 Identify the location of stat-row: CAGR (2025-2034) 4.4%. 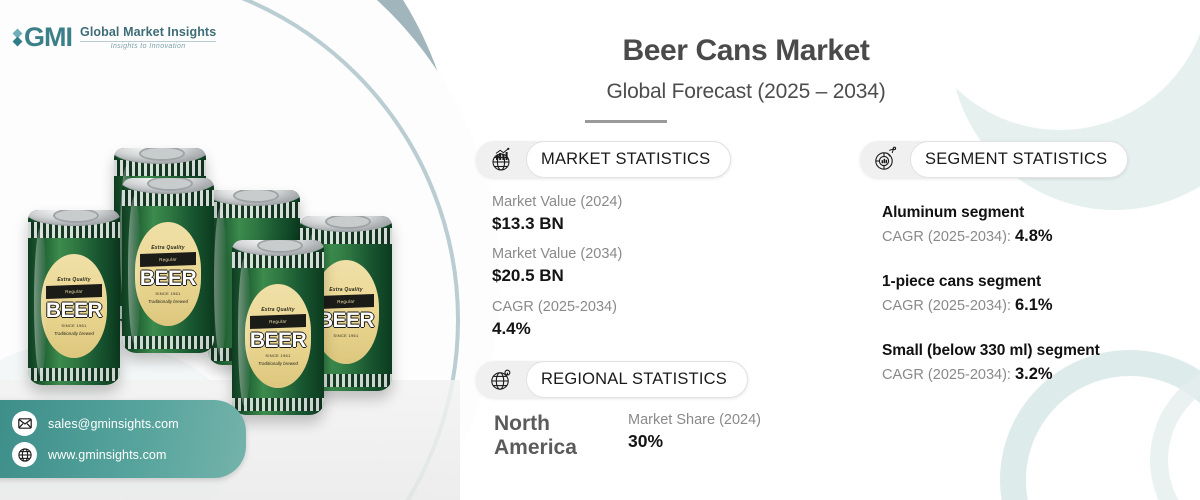
(671, 319).